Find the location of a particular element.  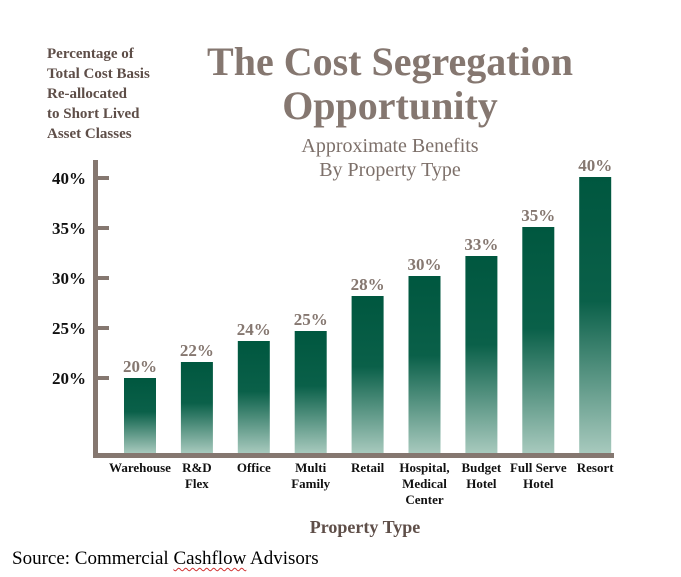

x-tick-label-line: Resort is located at coordinates (595, 467).